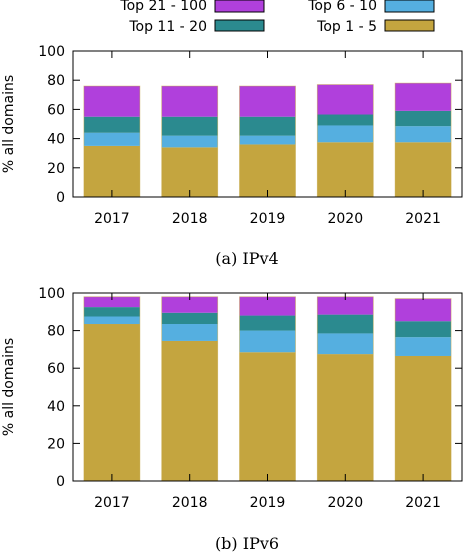 This screenshot has width=474, height=553. Describe the element at coordinates (246, 258) in the screenshot. I see `chart-caption: (a) IPv4` at that location.